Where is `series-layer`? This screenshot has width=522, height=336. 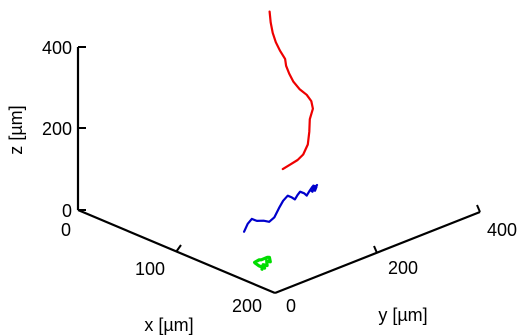
series-layer is located at coordinates (281, 140).